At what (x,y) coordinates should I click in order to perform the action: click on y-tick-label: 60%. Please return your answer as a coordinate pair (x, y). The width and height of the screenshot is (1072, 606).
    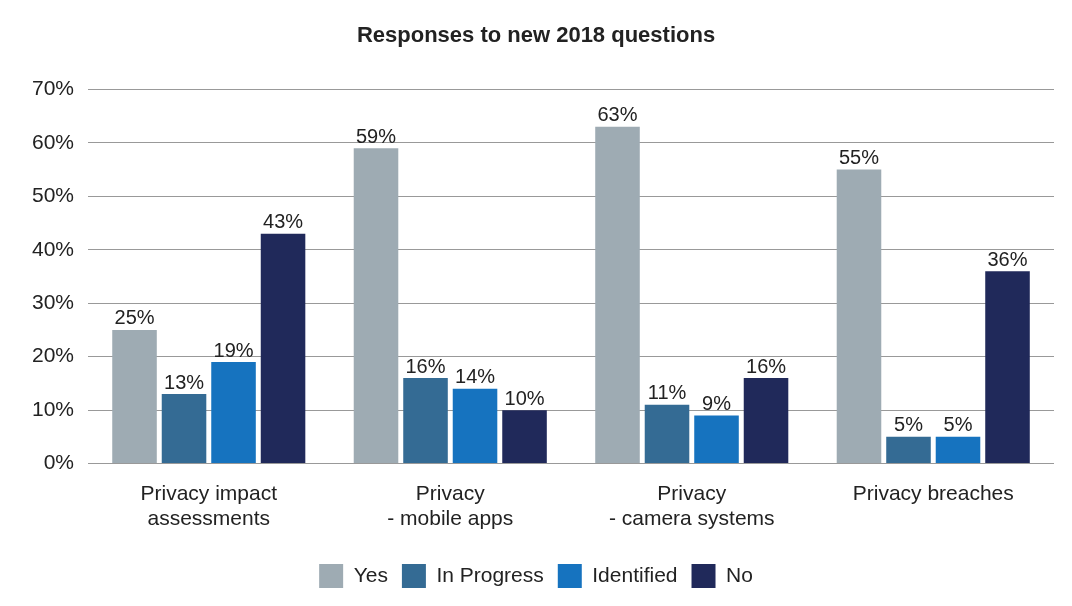
    Looking at the image, I should click on (53, 141).